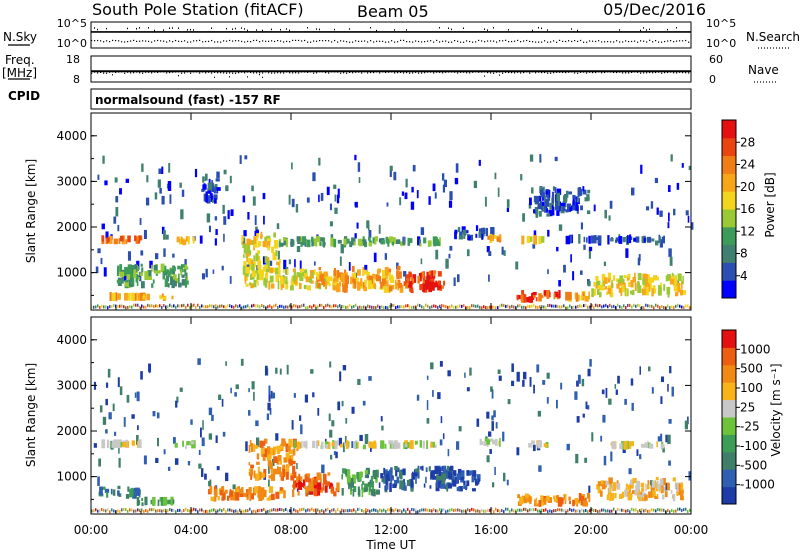 Image resolution: width=800 pixels, height=554 pixels. I want to click on y-tick-label: 4000, so click(71, 340).